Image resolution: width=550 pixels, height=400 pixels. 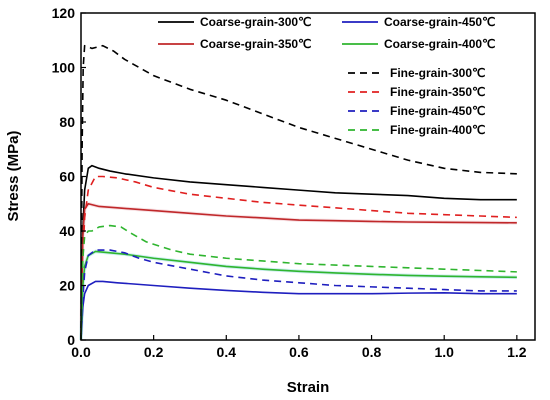 What do you see at coordinates (438, 111) in the screenshot?
I see `legend-label-6: Fine-grain-450℃` at bounding box center [438, 111].